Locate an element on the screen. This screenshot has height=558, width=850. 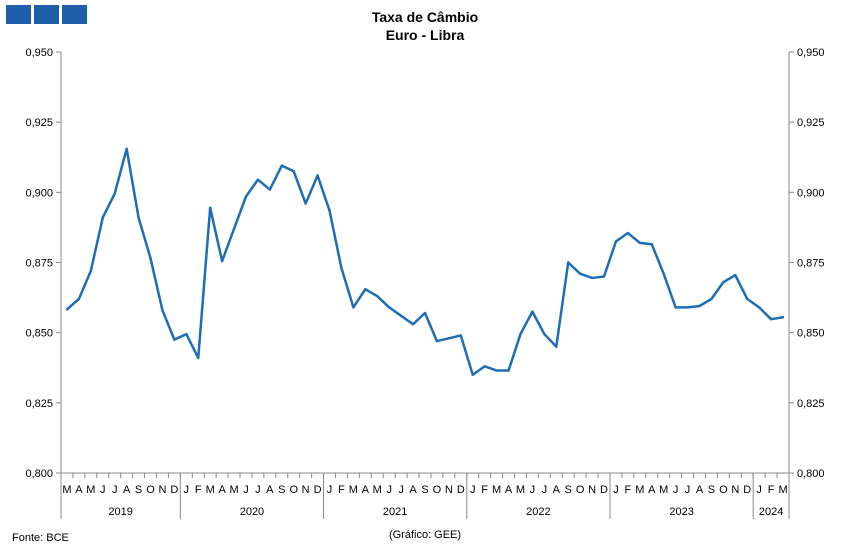
y-tick-label-right: 0,950 is located at coordinates (811, 53).